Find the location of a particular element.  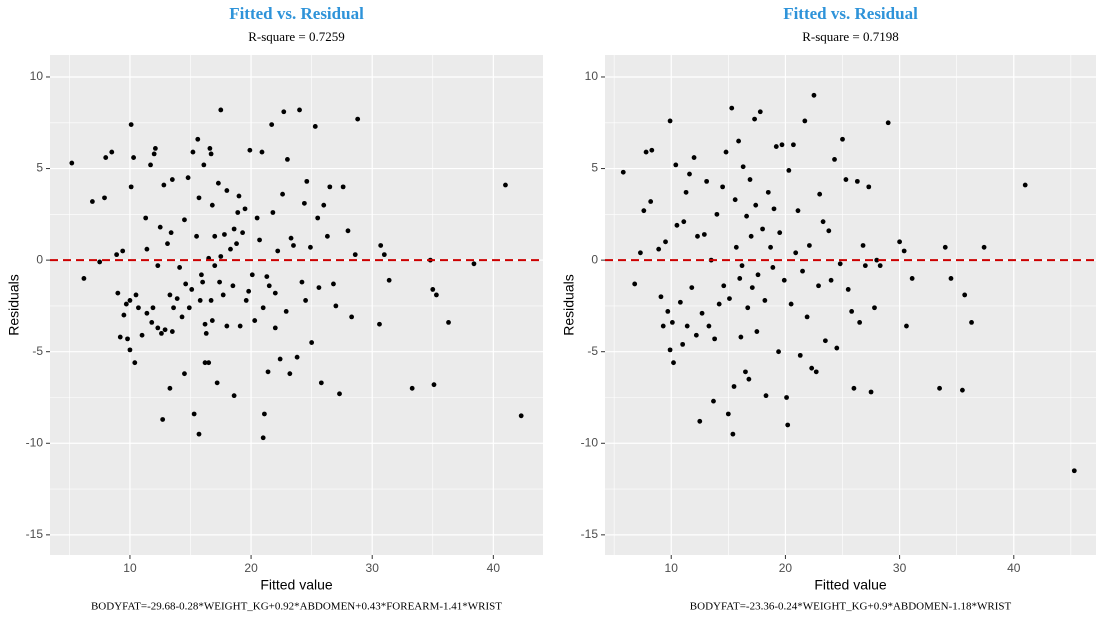

x-axis-label: Fitted value is located at coordinates (850, 585).